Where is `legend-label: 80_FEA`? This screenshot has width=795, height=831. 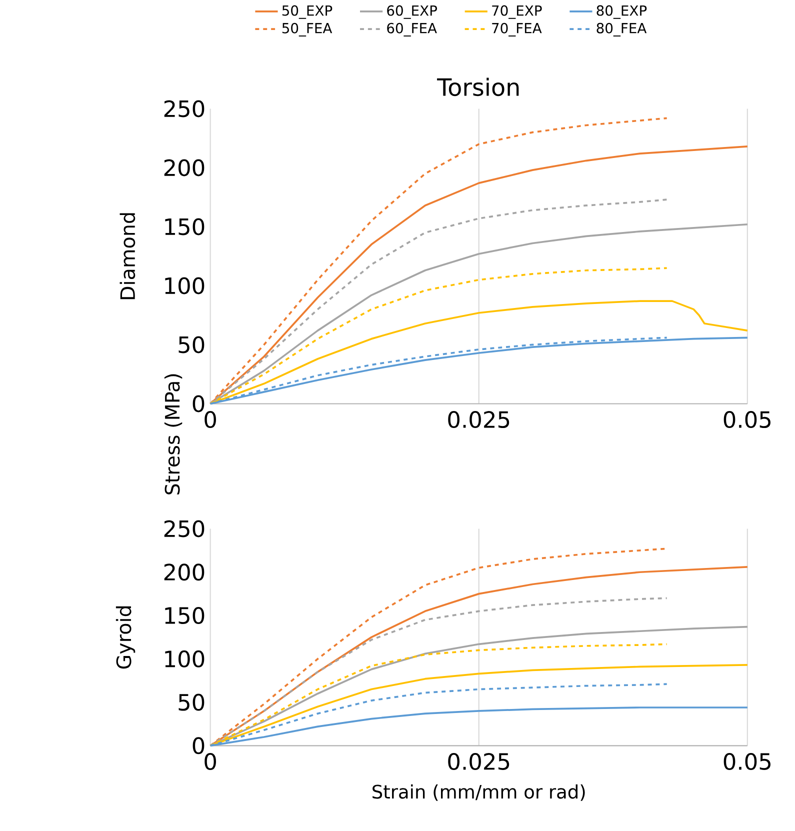
legend-label: 80_FEA is located at coordinates (621, 29).